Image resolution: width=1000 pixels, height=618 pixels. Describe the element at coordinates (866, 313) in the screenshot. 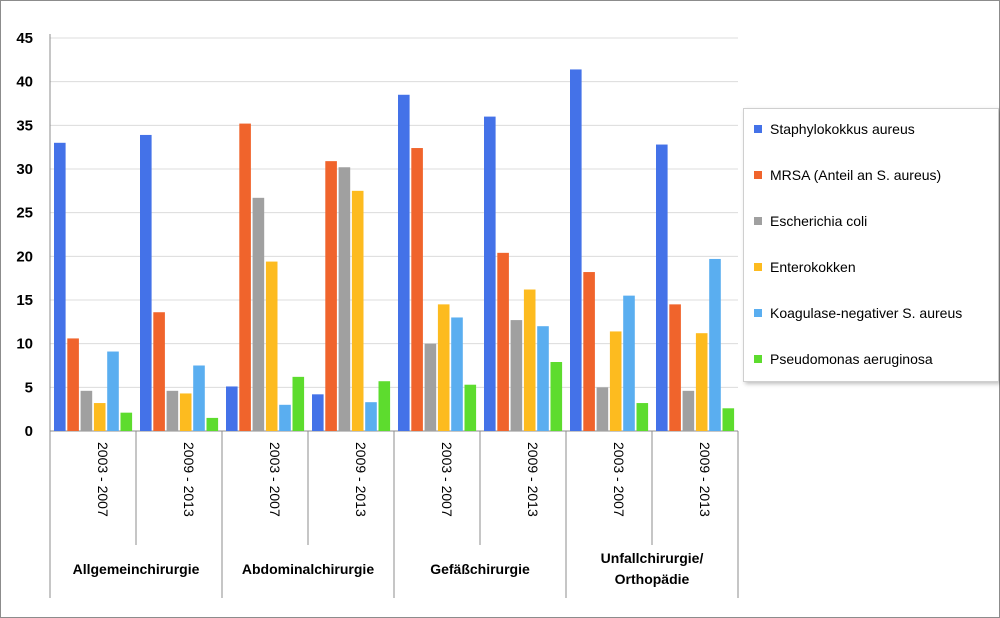

I see `legend-label: Koagulase-negativer S. aureus` at that location.